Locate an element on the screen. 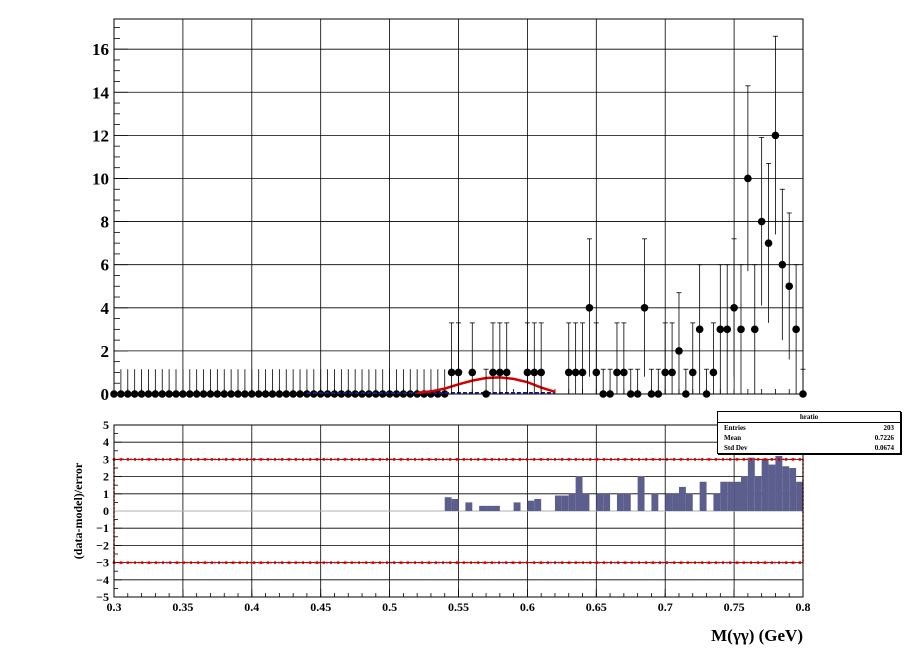  y-tick-label: 12 is located at coordinates (100, 135).